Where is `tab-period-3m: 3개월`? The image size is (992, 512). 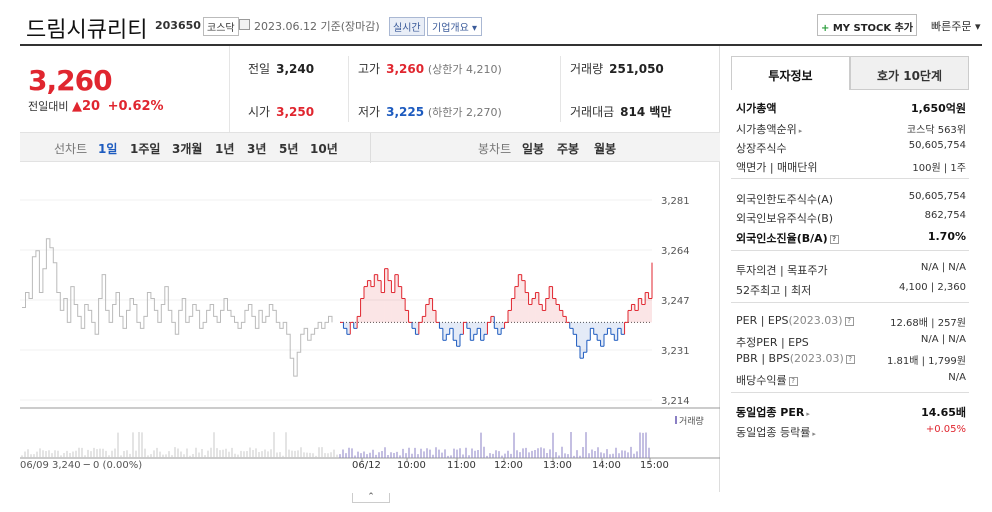
tab-period-3m: 3개월 is located at coordinates (187, 149).